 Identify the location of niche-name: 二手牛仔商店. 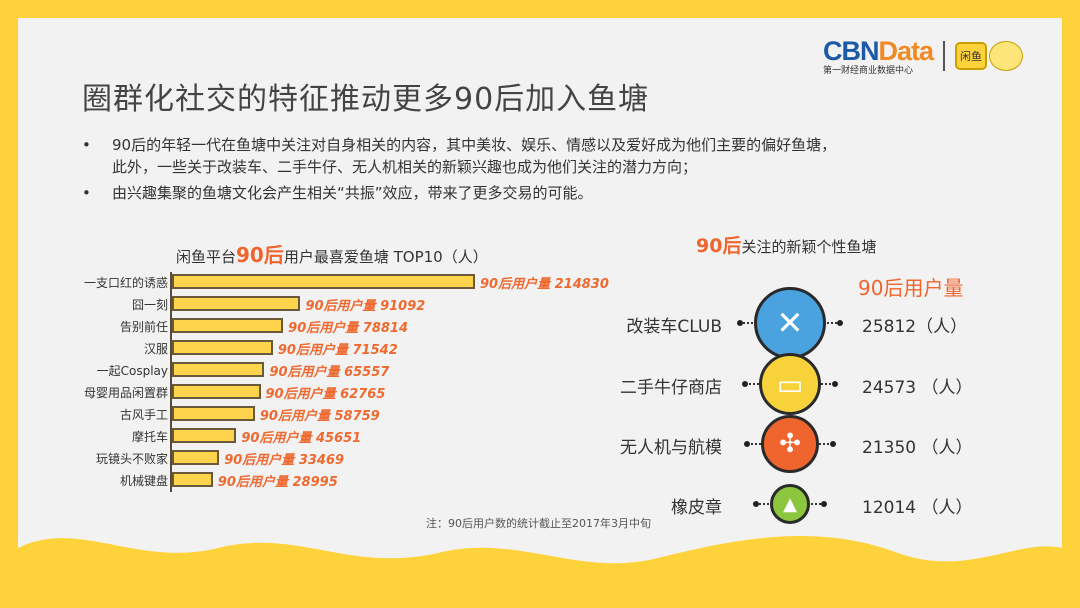
(671, 388).